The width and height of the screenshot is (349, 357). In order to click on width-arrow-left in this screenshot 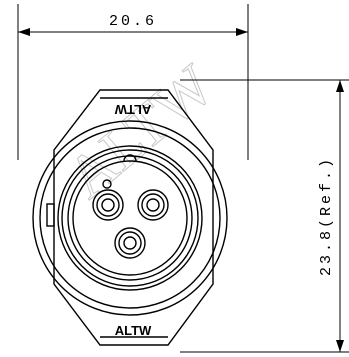, I will do `click(24, 32)`.